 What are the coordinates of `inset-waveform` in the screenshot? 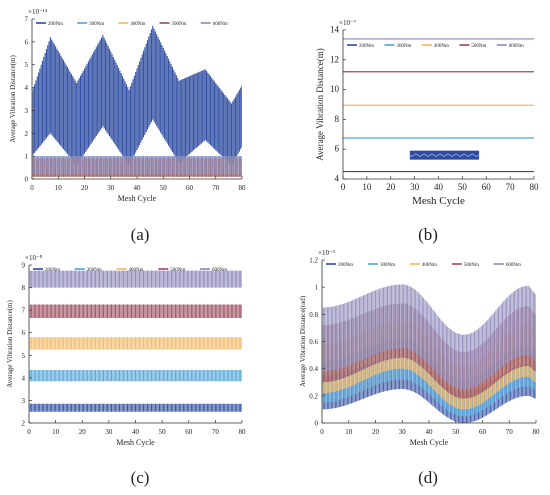 It's located at (444, 155).